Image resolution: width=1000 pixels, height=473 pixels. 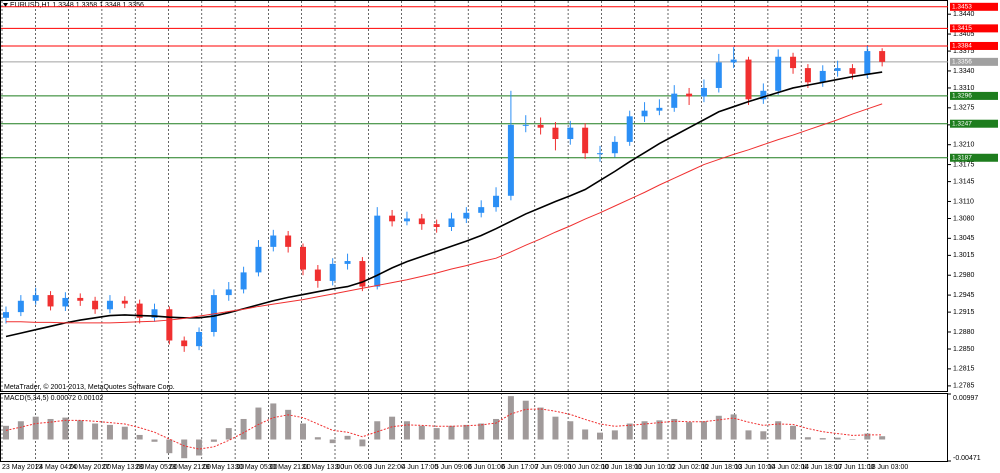 I want to click on x-tick-label: 12 Jun 02:00, so click(x=688, y=467).